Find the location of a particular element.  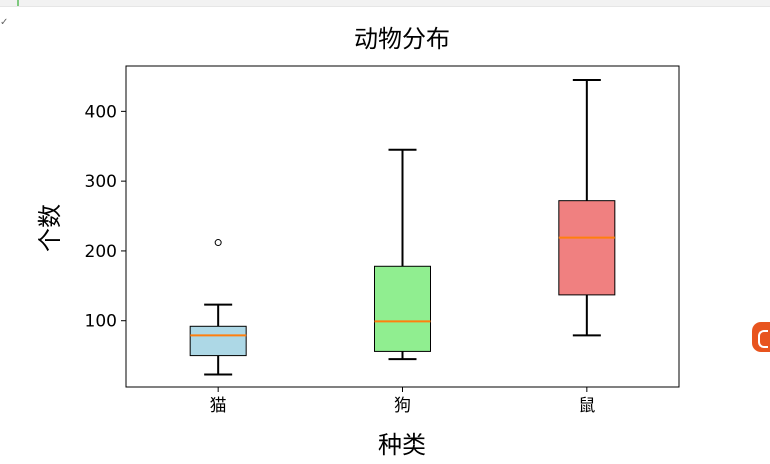

y-tick-label: 400 is located at coordinates (101, 112).